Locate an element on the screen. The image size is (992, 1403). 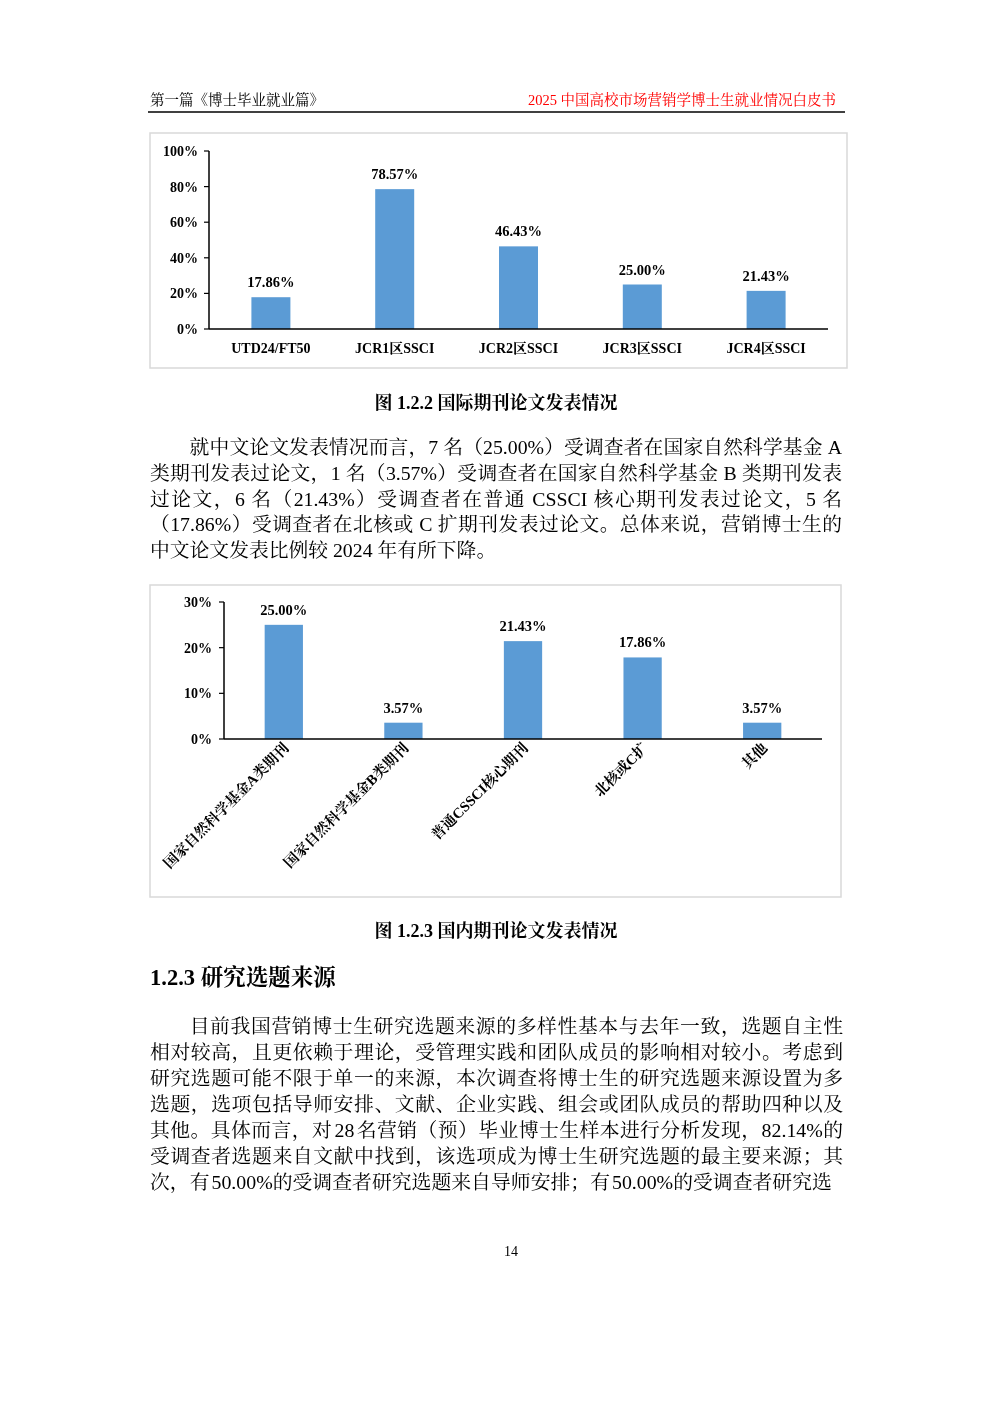
x-tick-label: JCR2区SSCI is located at coordinates (518, 348).